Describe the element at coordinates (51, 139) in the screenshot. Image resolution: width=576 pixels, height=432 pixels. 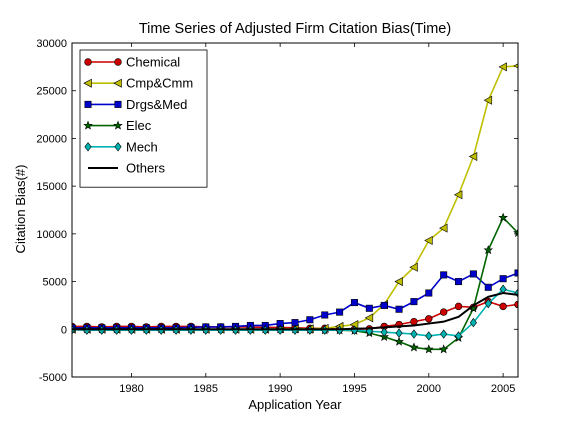
I see `y-tick-label: 20000` at that location.